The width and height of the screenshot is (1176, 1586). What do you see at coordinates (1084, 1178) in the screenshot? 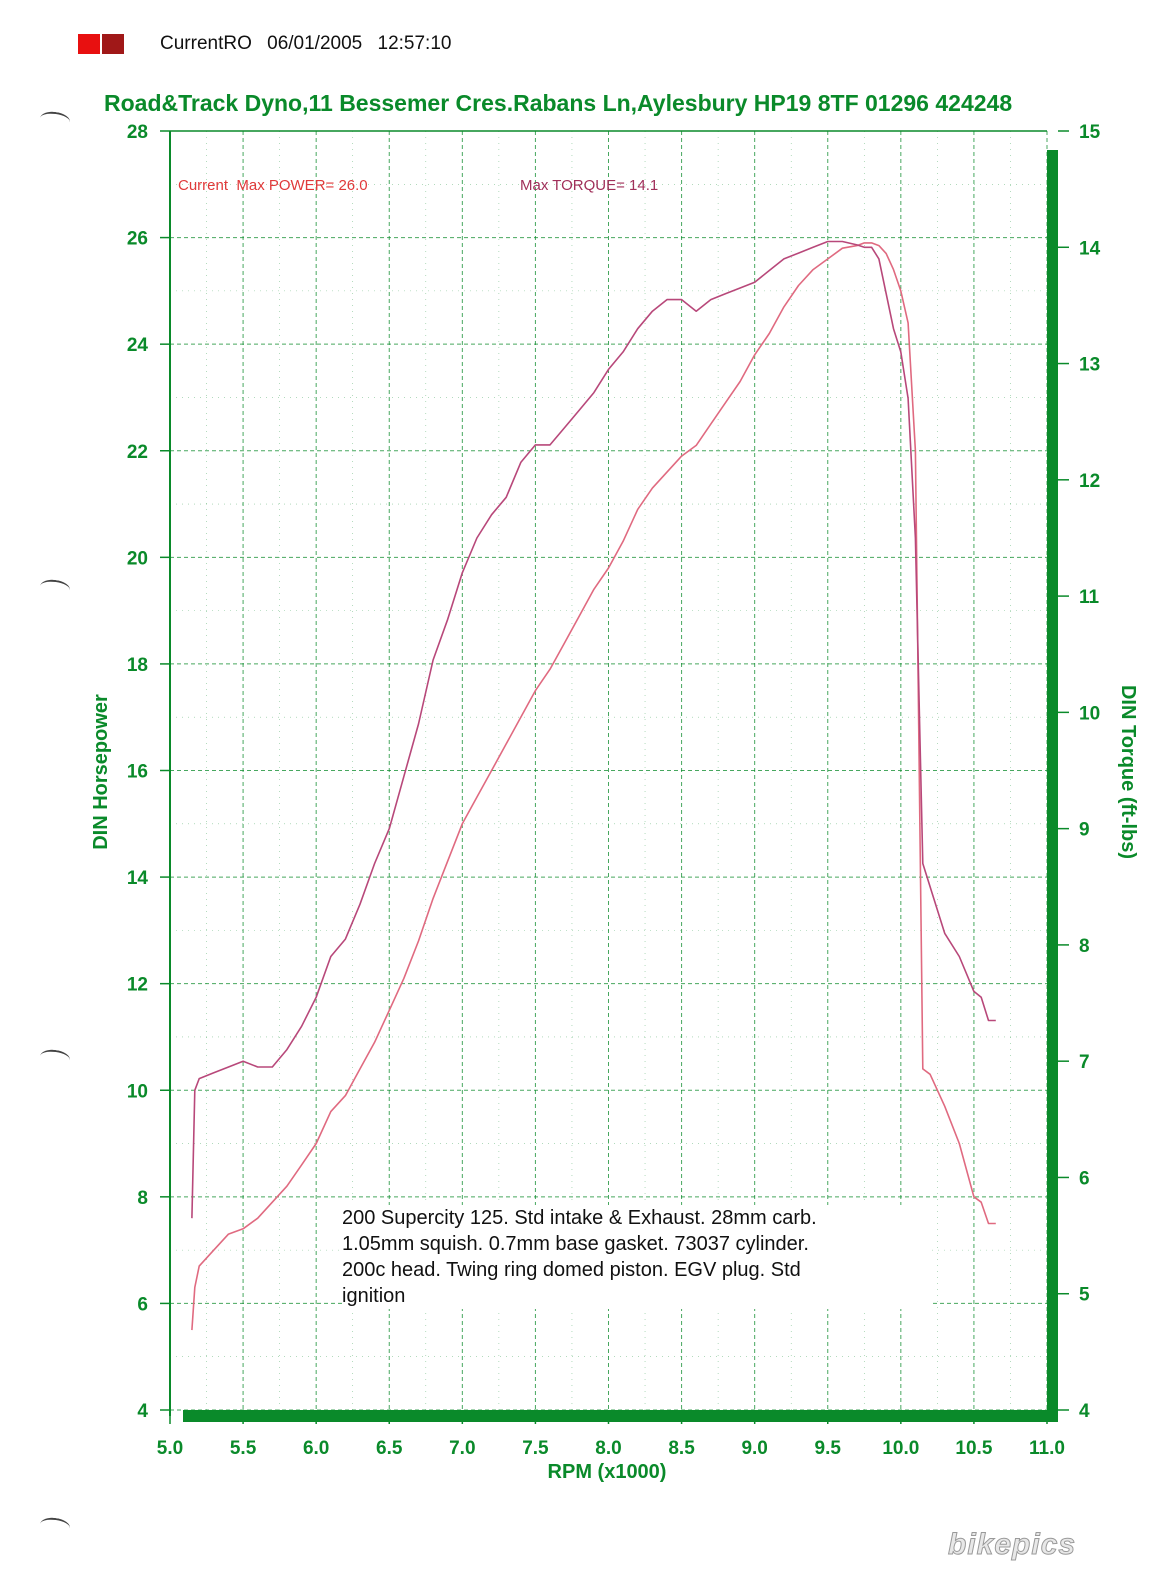
I see `y2-tick-label: 6` at bounding box center [1084, 1178].